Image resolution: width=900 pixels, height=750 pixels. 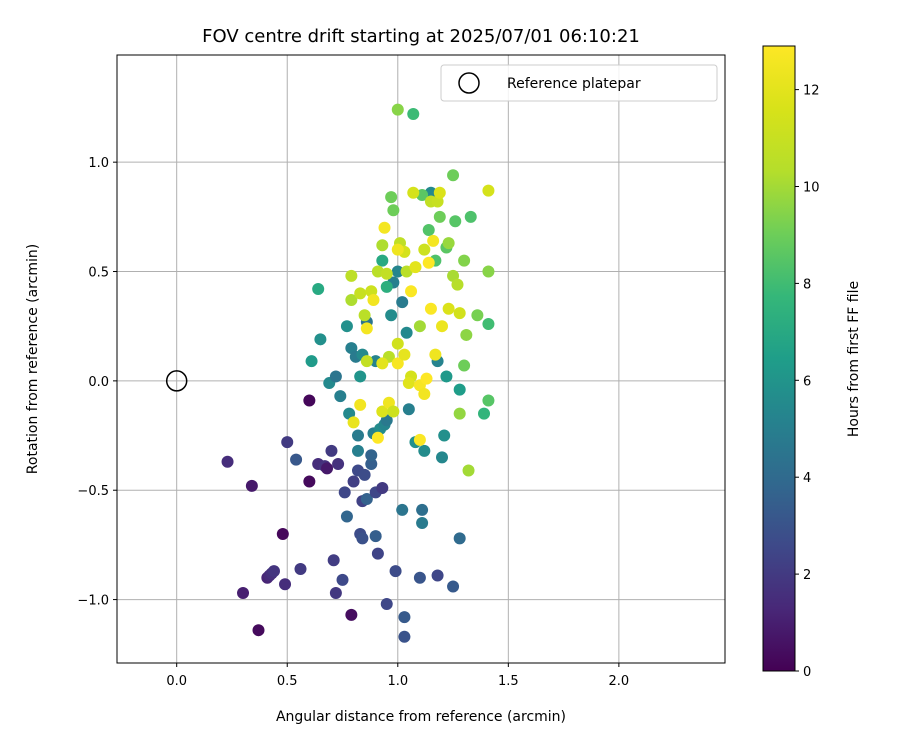 I want to click on colorbar-tick-label: 6, so click(x=807, y=381).